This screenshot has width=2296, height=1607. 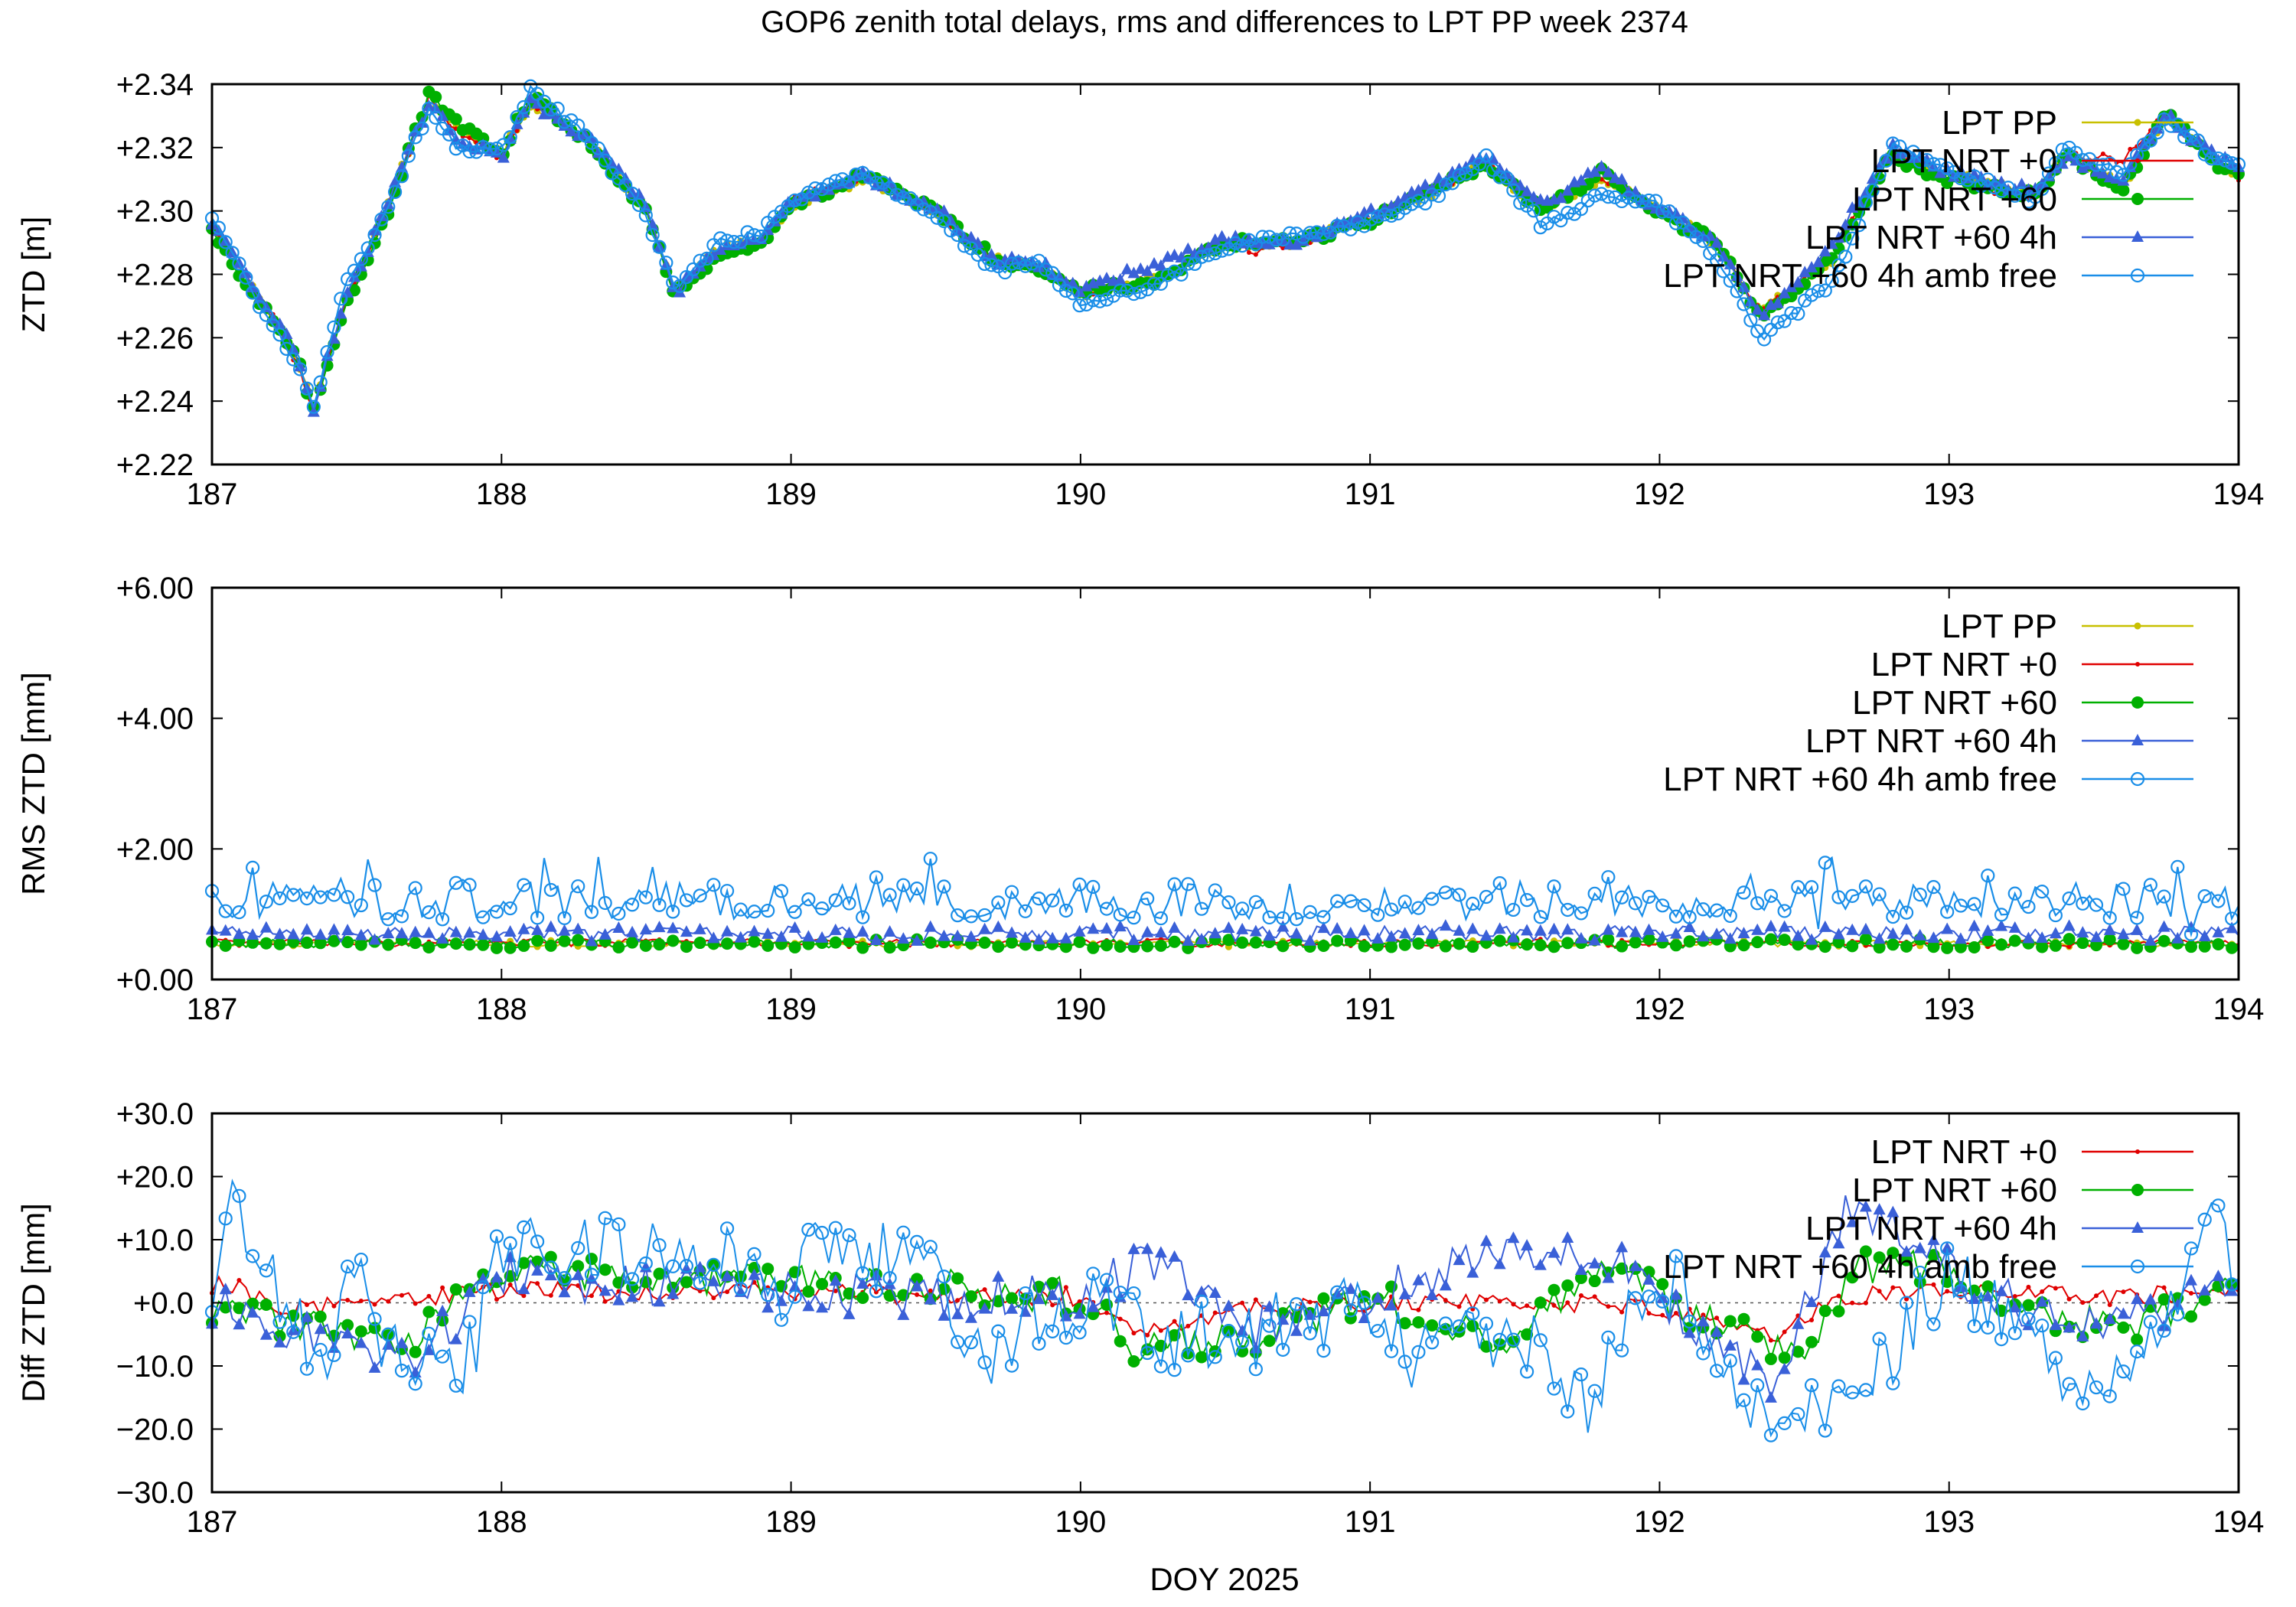 What do you see at coordinates (155, 1178) in the screenshot?
I see `y-tick-label: +20.0` at bounding box center [155, 1178].